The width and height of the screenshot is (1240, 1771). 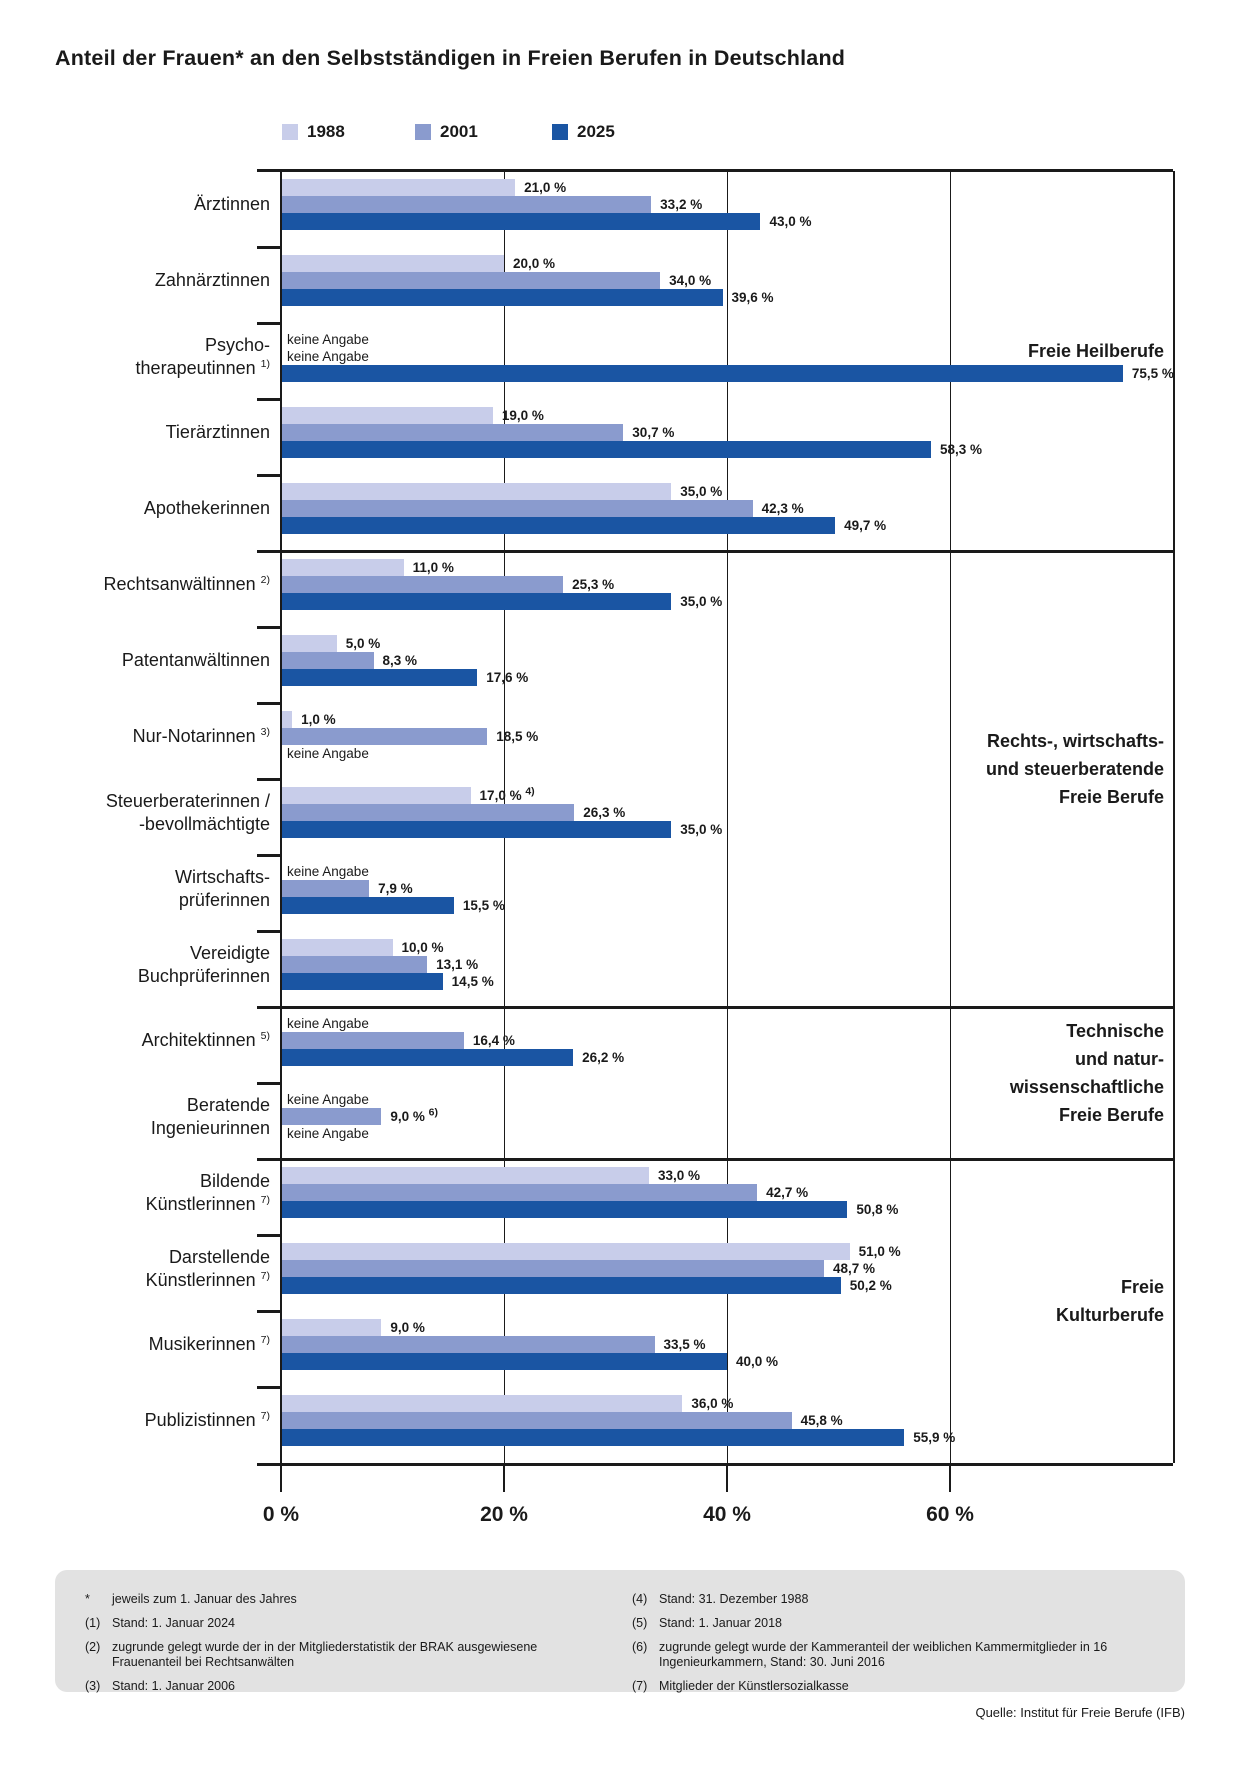 I want to click on bar-value-label: 17,6 %, so click(x=507, y=677).